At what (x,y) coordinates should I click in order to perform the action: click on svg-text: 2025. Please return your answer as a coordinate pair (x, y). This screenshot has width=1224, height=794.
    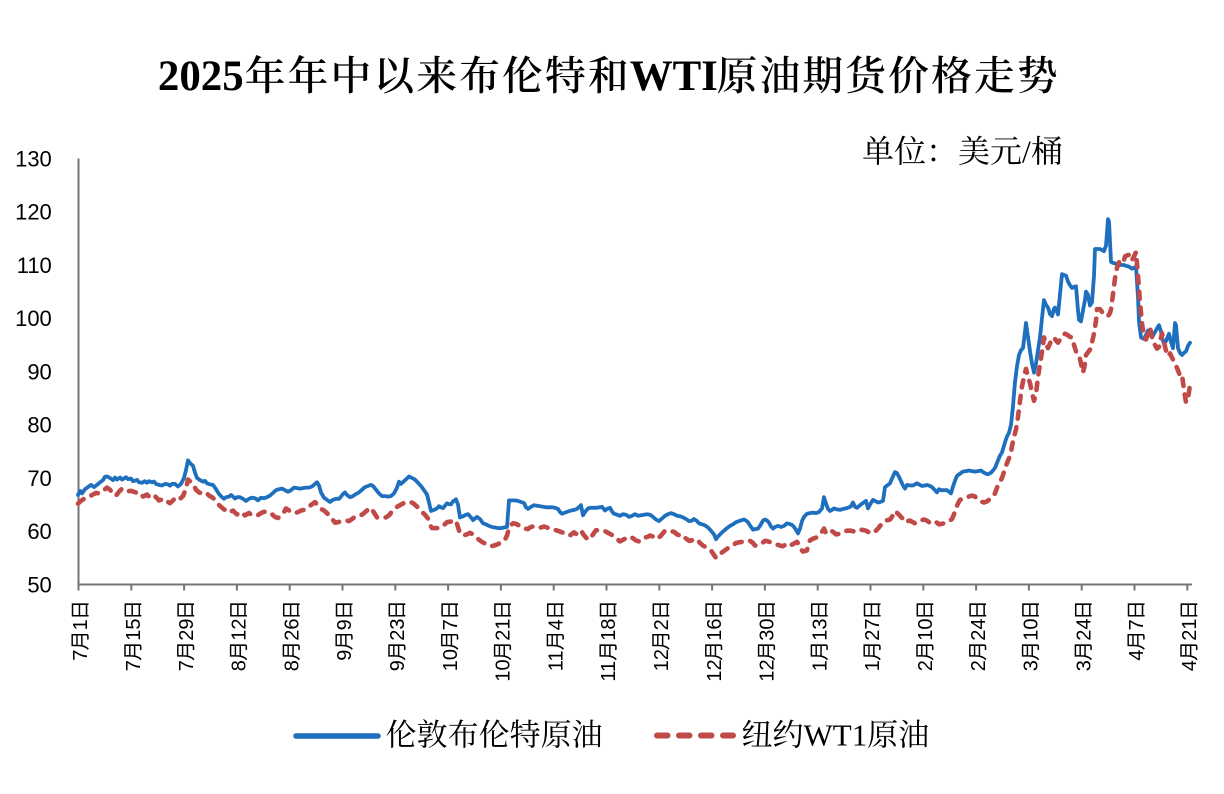
    Looking at the image, I should click on (201, 76).